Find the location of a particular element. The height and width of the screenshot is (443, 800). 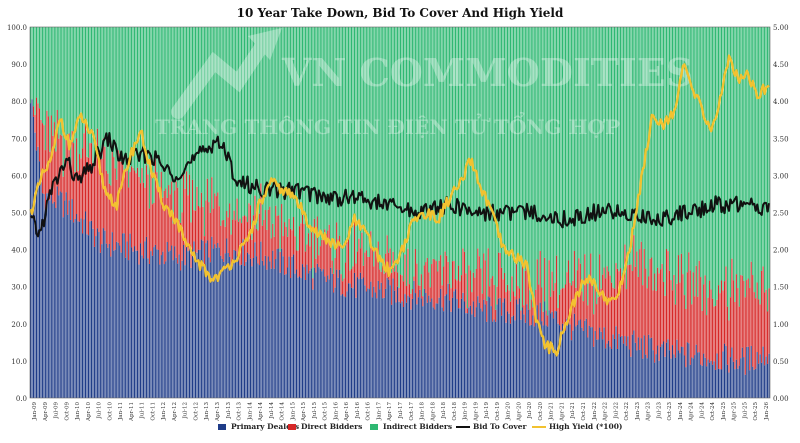

y-right-tick-label: 0.50 is located at coordinates (781, 362).